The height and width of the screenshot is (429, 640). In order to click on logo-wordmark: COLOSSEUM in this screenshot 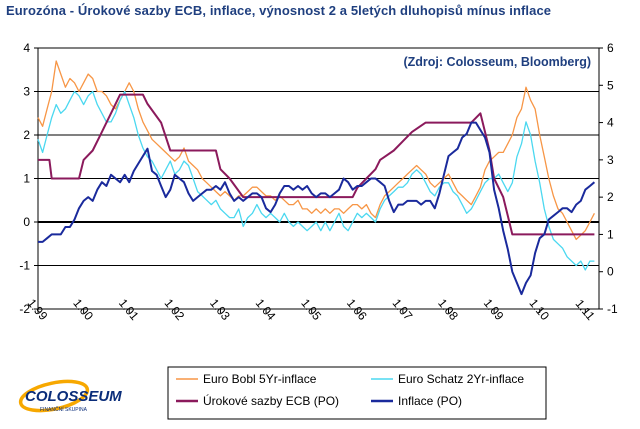, I will do `click(73, 396)`.